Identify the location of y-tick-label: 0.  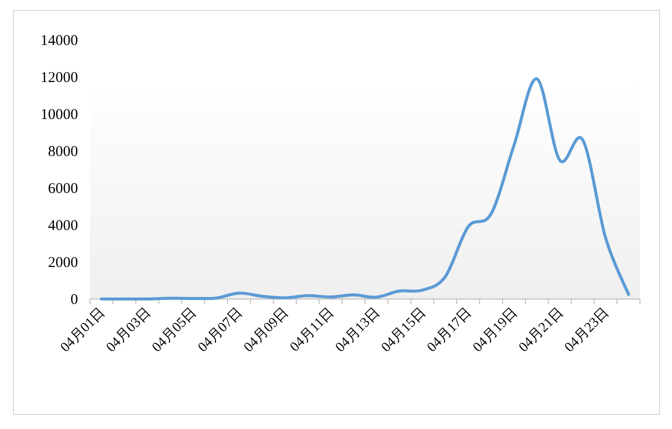
(74, 300).